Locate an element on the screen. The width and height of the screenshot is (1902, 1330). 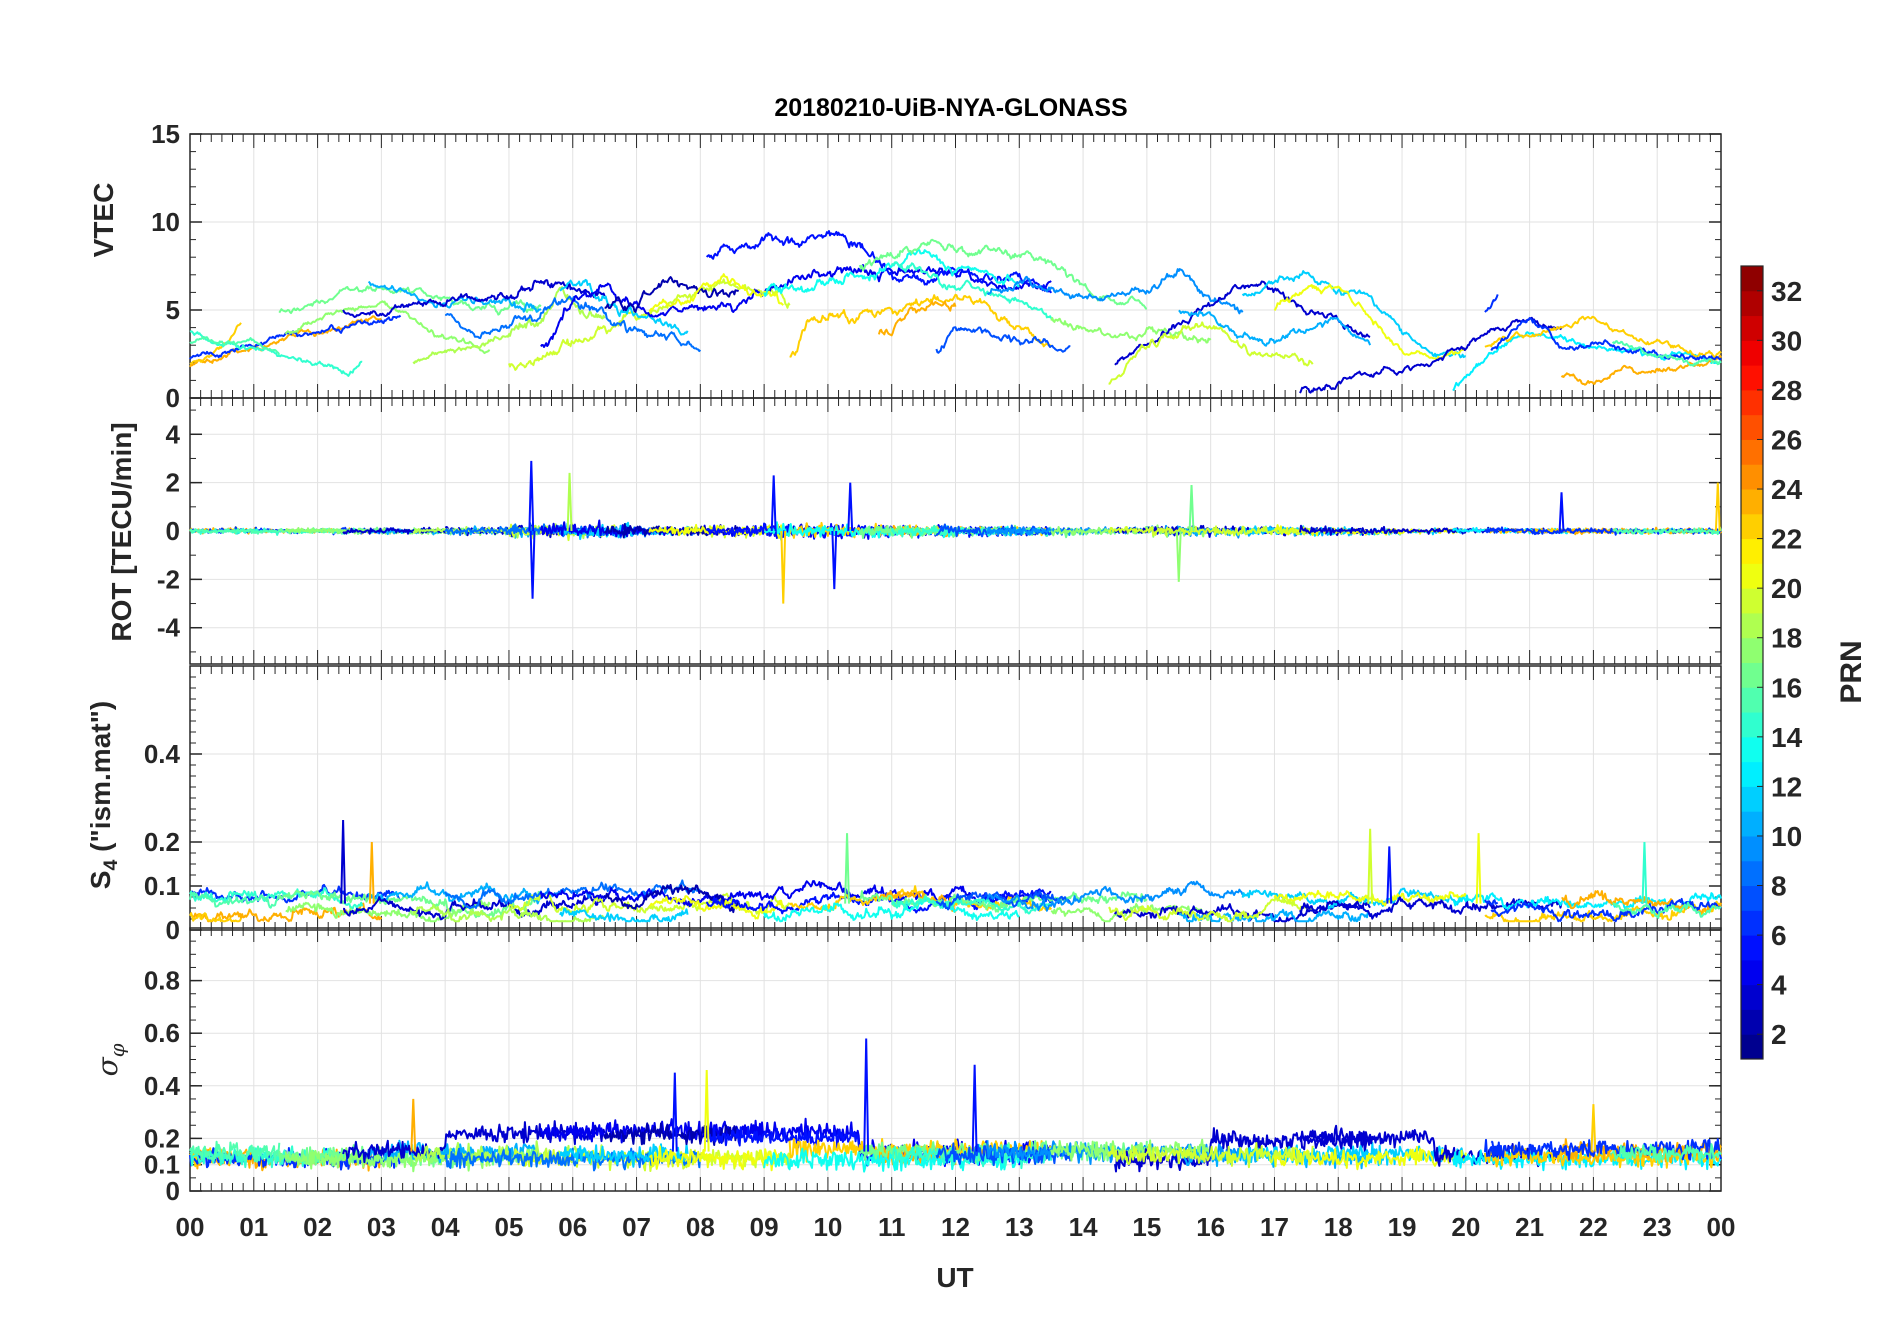
rot-ytick-label: -2 is located at coordinates (168, 579).